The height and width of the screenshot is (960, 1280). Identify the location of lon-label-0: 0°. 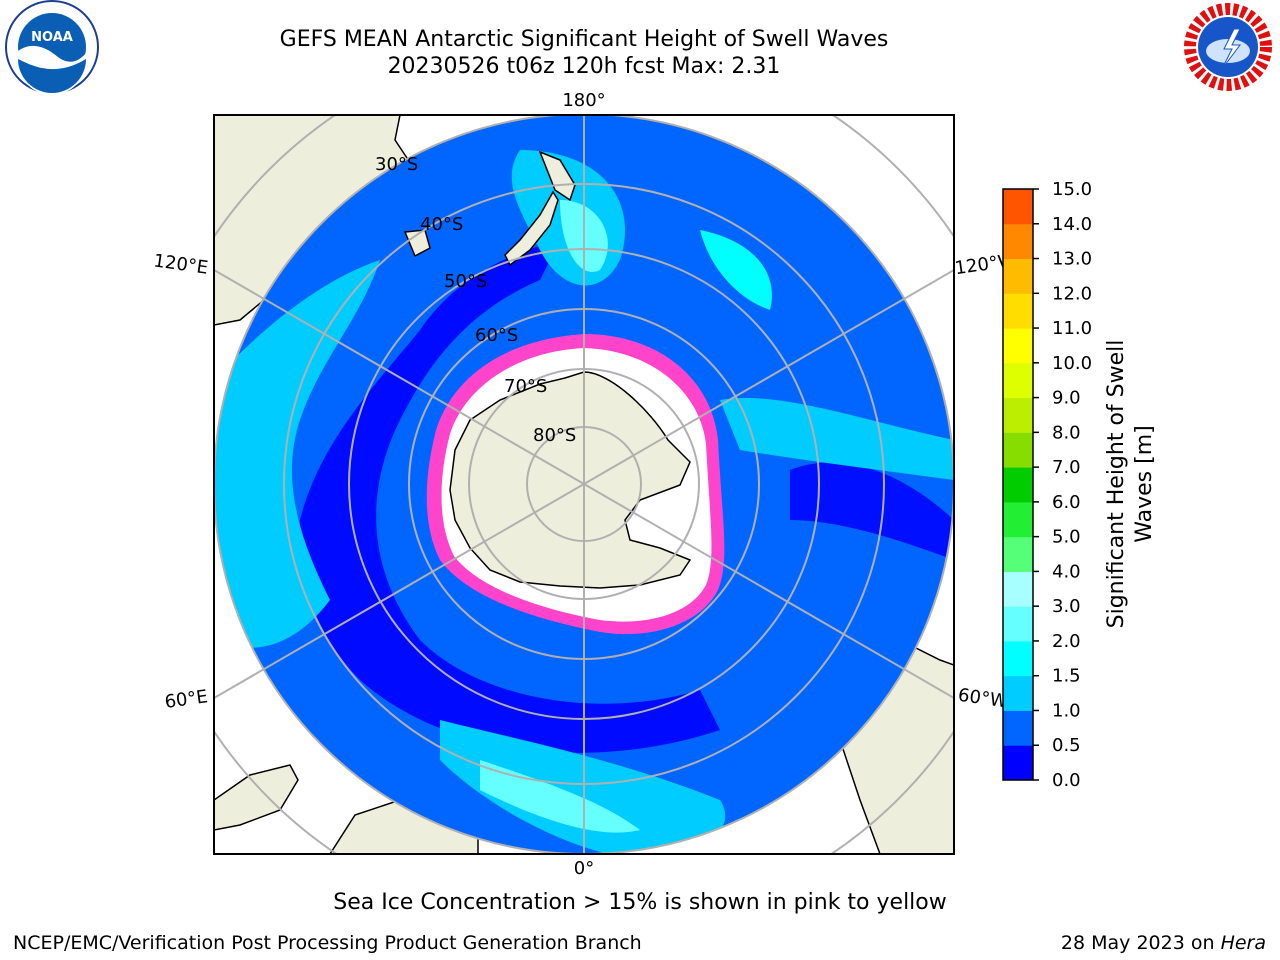
(584, 868).